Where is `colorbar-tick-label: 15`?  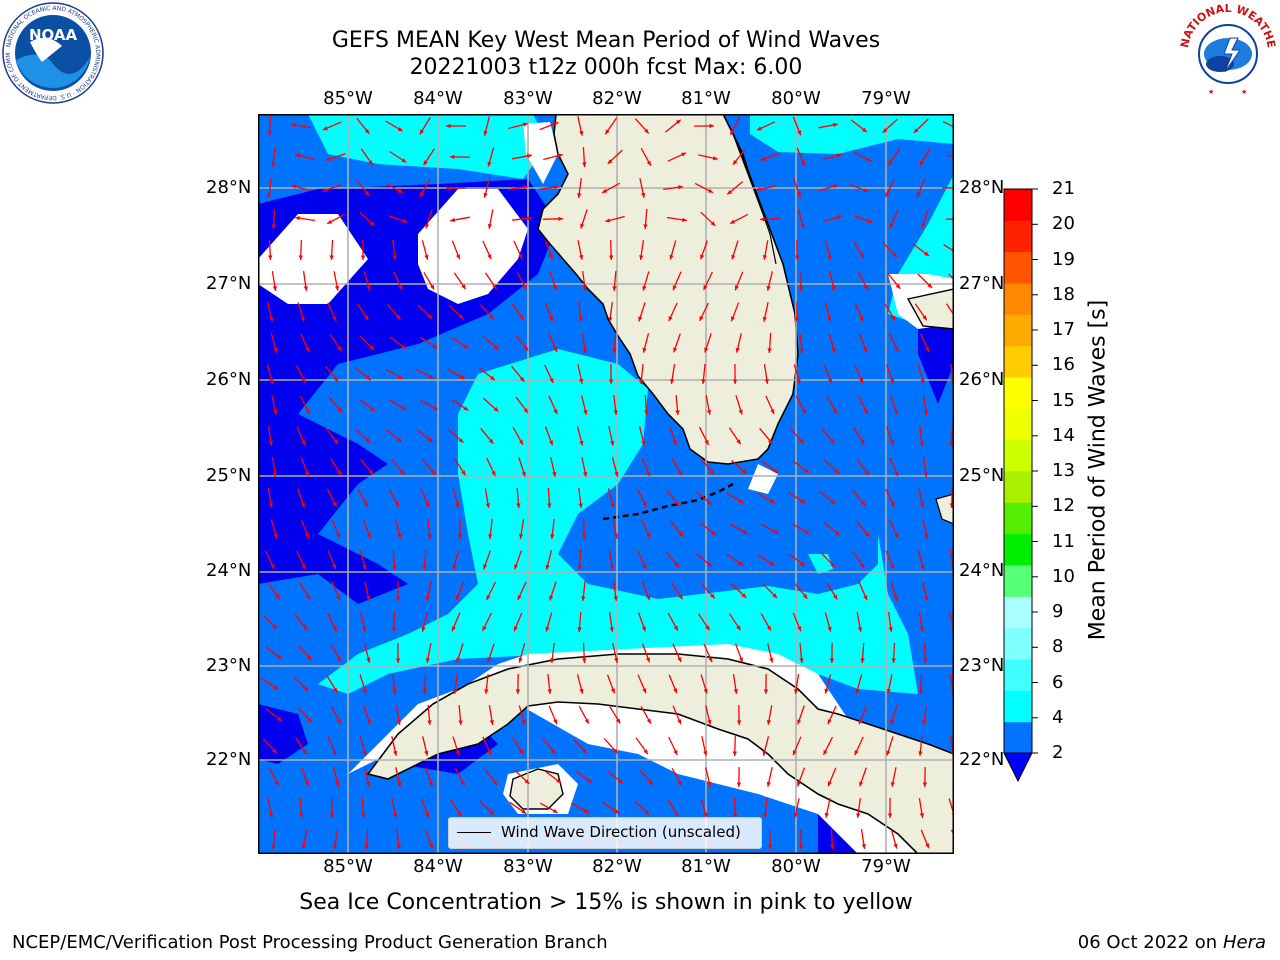 colorbar-tick-label: 15 is located at coordinates (1063, 400).